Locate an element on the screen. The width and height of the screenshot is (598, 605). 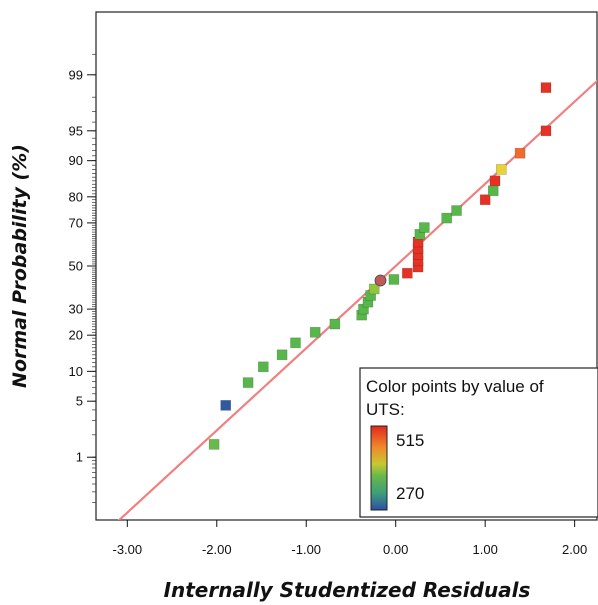
x-tick-label: 2.00 is located at coordinates (574, 549).